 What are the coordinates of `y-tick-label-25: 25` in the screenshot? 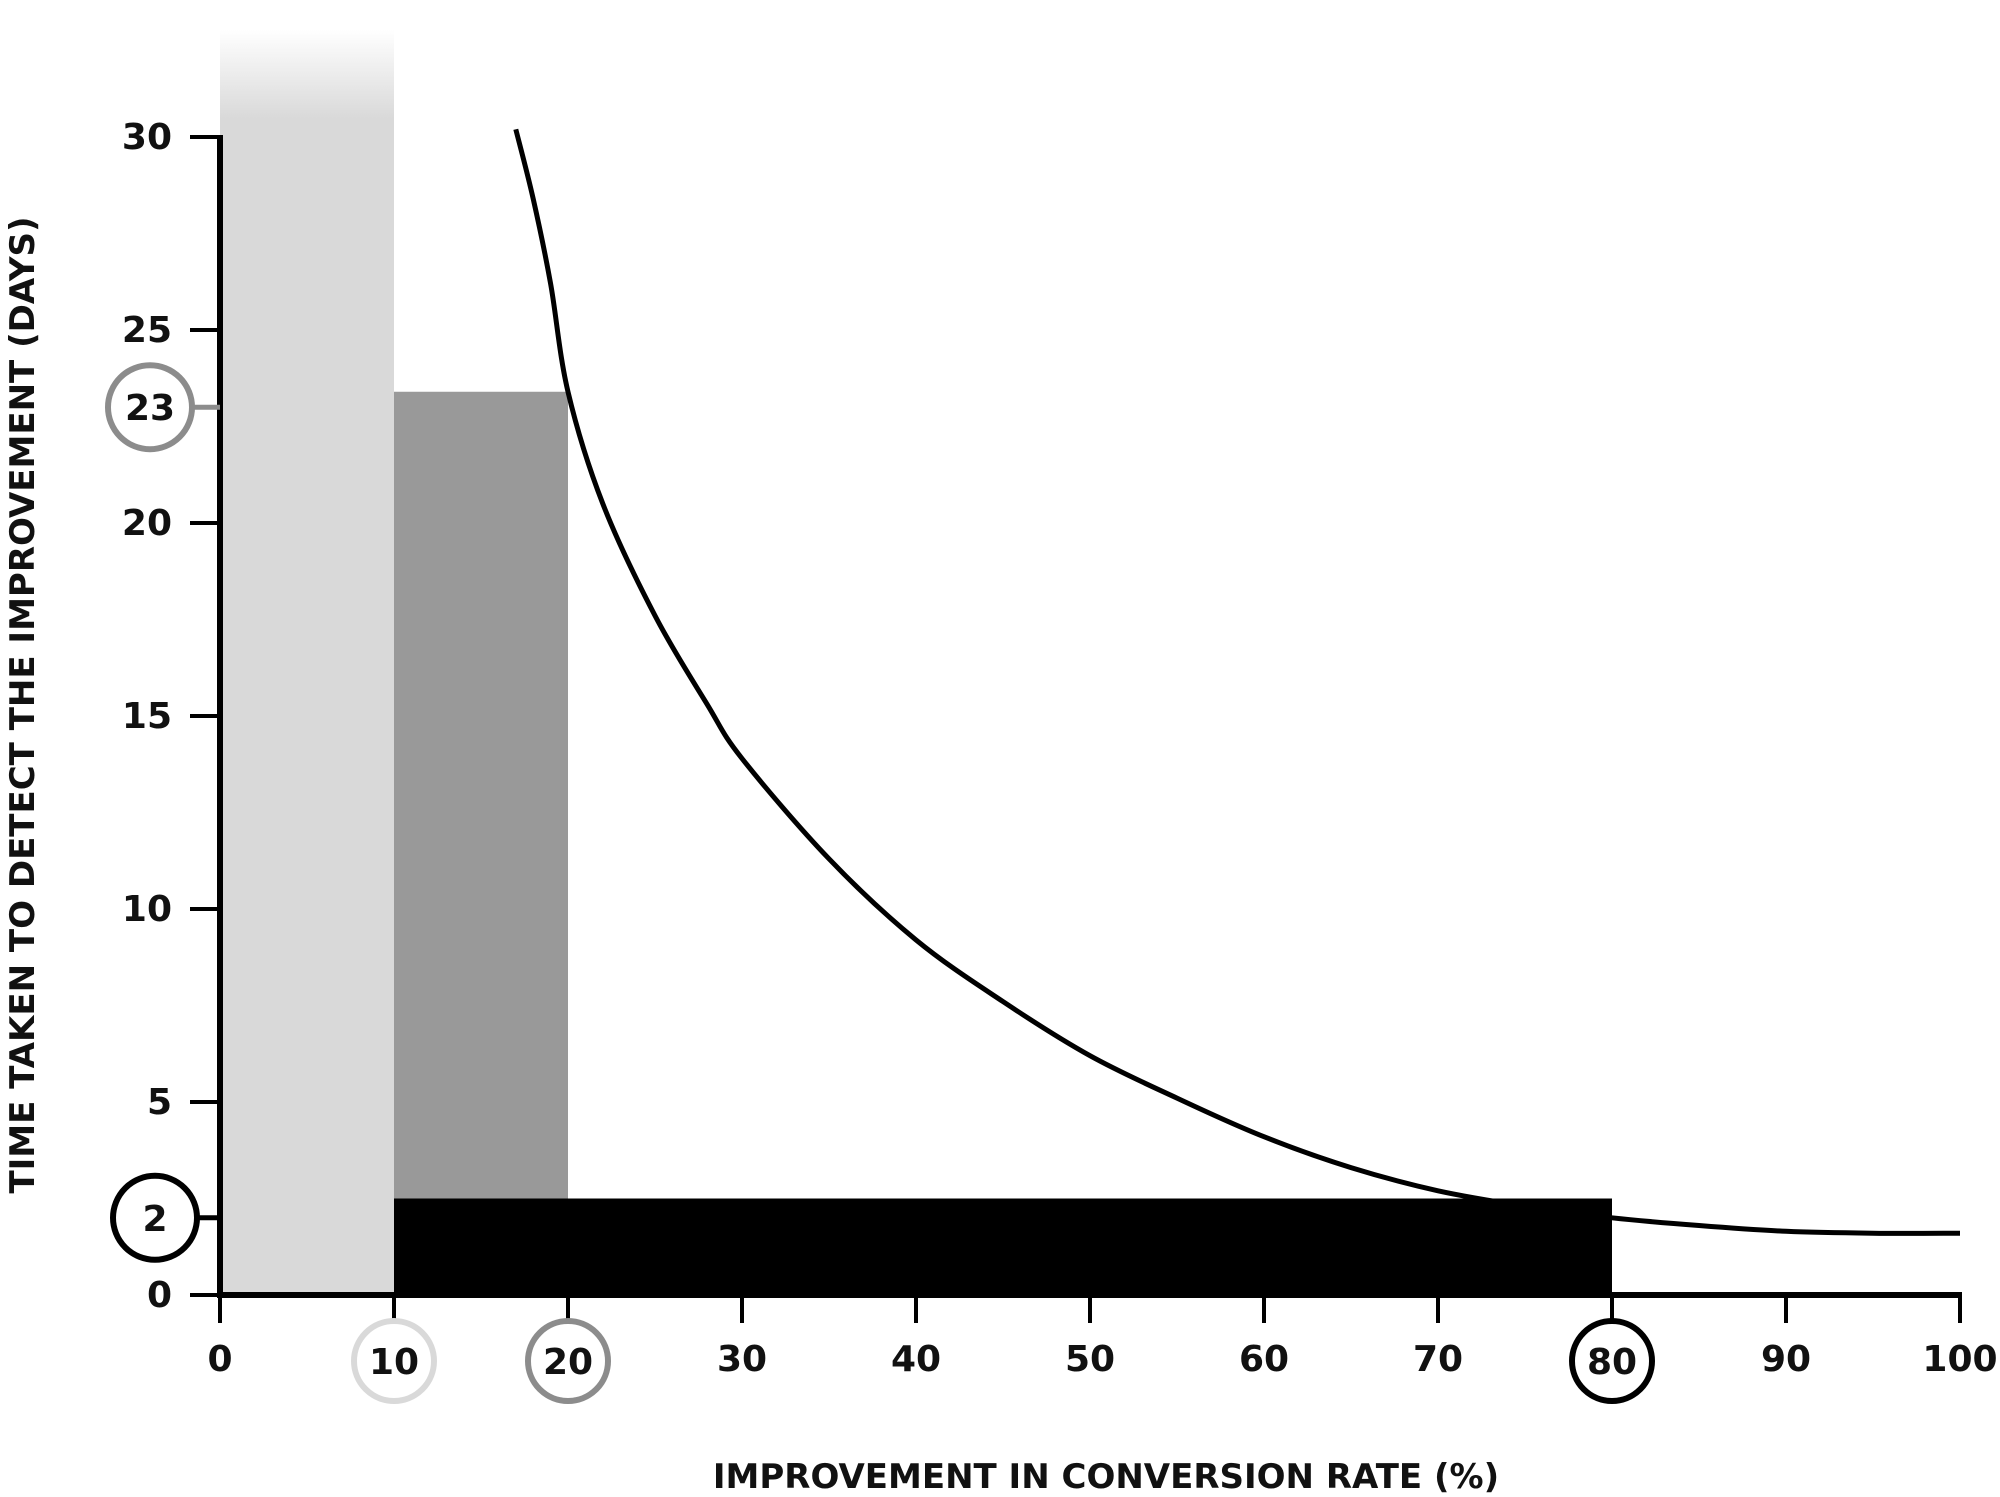 It's located at (147, 330).